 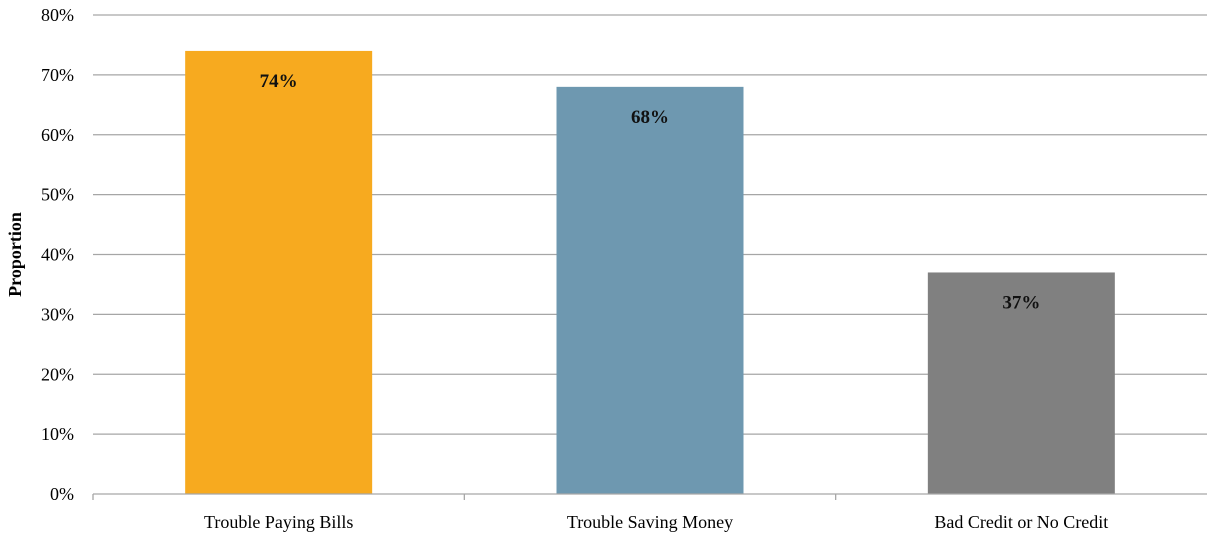 I want to click on y-tick-label: 70%, so click(x=57, y=75).